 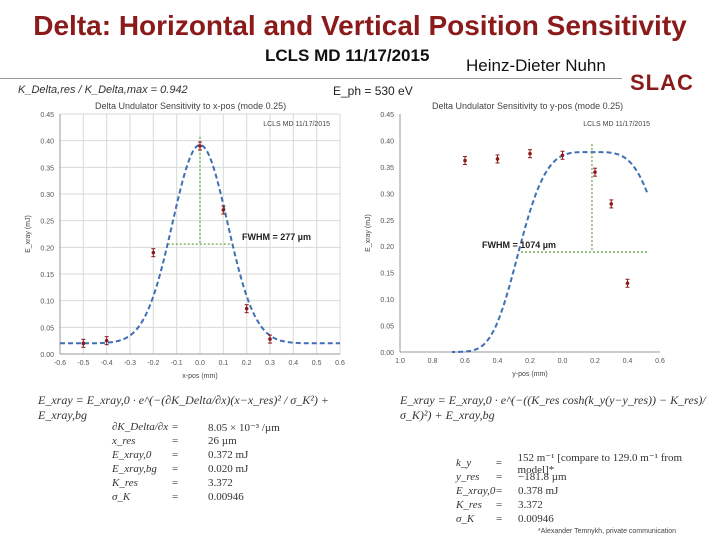 I want to click on param-name: k_y, so click(x=464, y=463).